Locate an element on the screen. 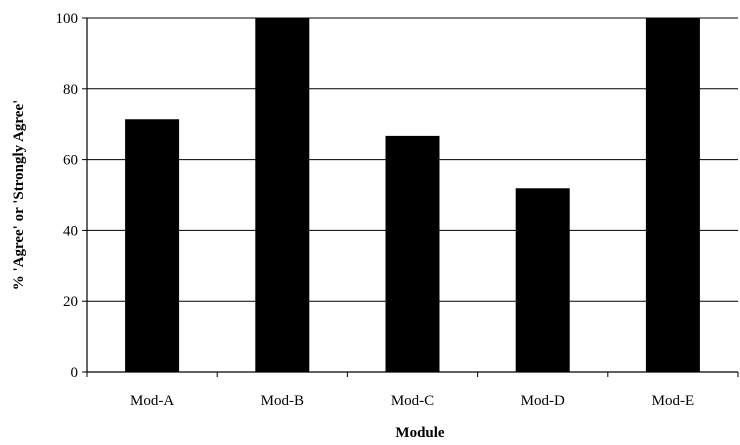 This screenshot has height=445, width=740. y-tick-label: 20 is located at coordinates (70, 302).